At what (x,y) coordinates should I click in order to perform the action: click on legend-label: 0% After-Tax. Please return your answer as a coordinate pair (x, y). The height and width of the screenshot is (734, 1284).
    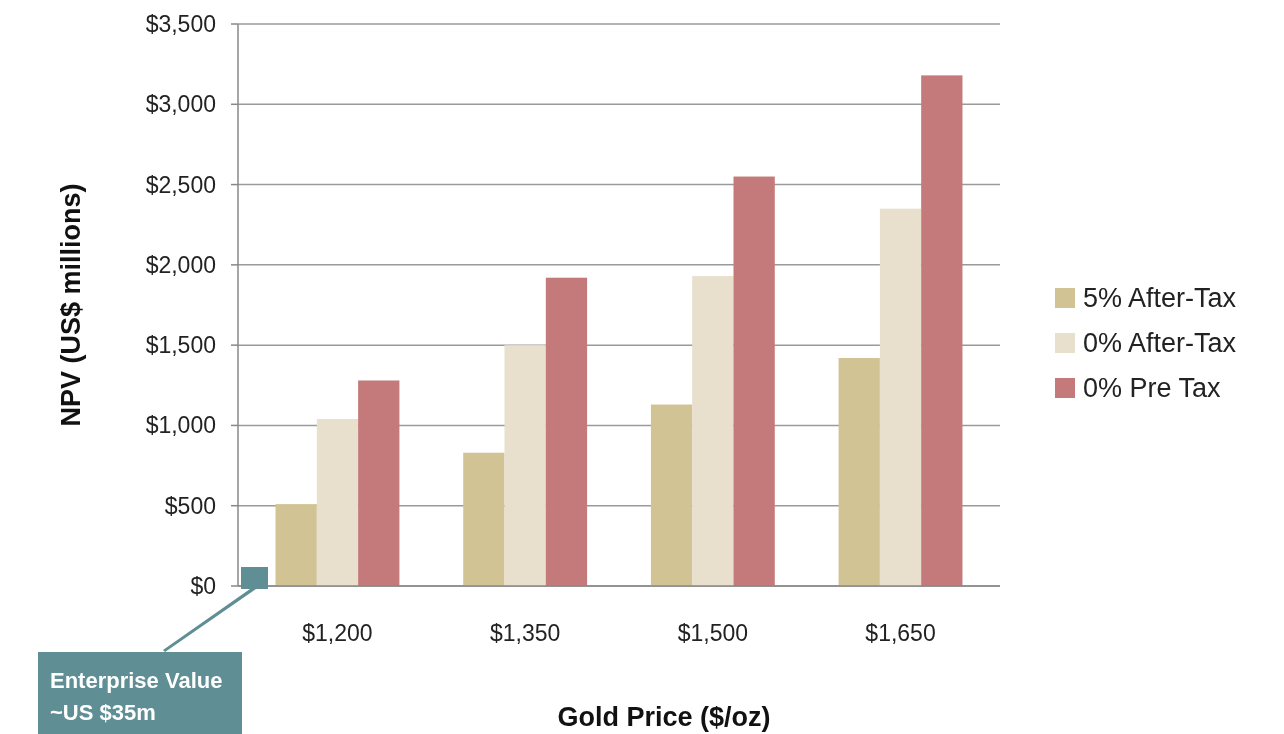
    Looking at the image, I should click on (1160, 343).